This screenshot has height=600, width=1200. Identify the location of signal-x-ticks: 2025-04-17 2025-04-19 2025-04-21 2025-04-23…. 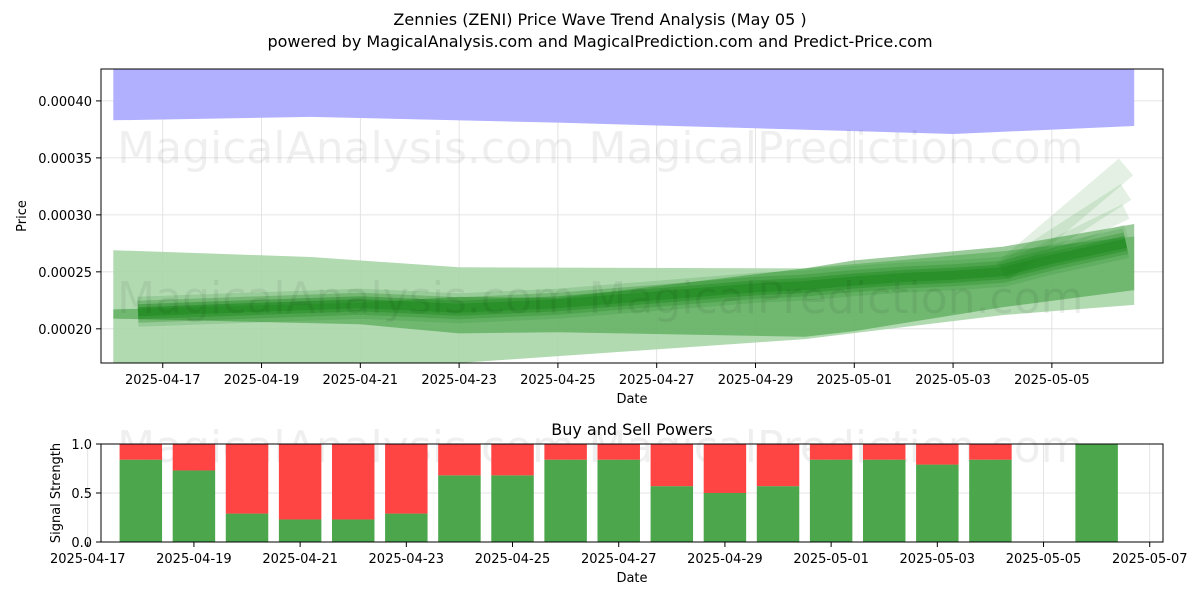
(619, 554).